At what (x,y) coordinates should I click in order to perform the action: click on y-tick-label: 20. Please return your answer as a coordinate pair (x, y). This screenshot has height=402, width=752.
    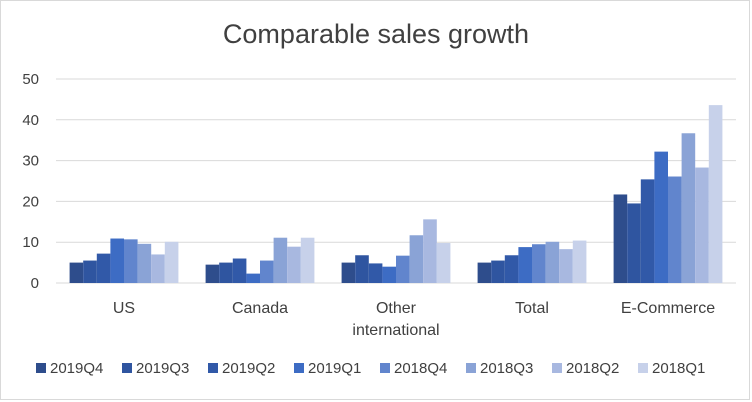
    Looking at the image, I should click on (30, 201).